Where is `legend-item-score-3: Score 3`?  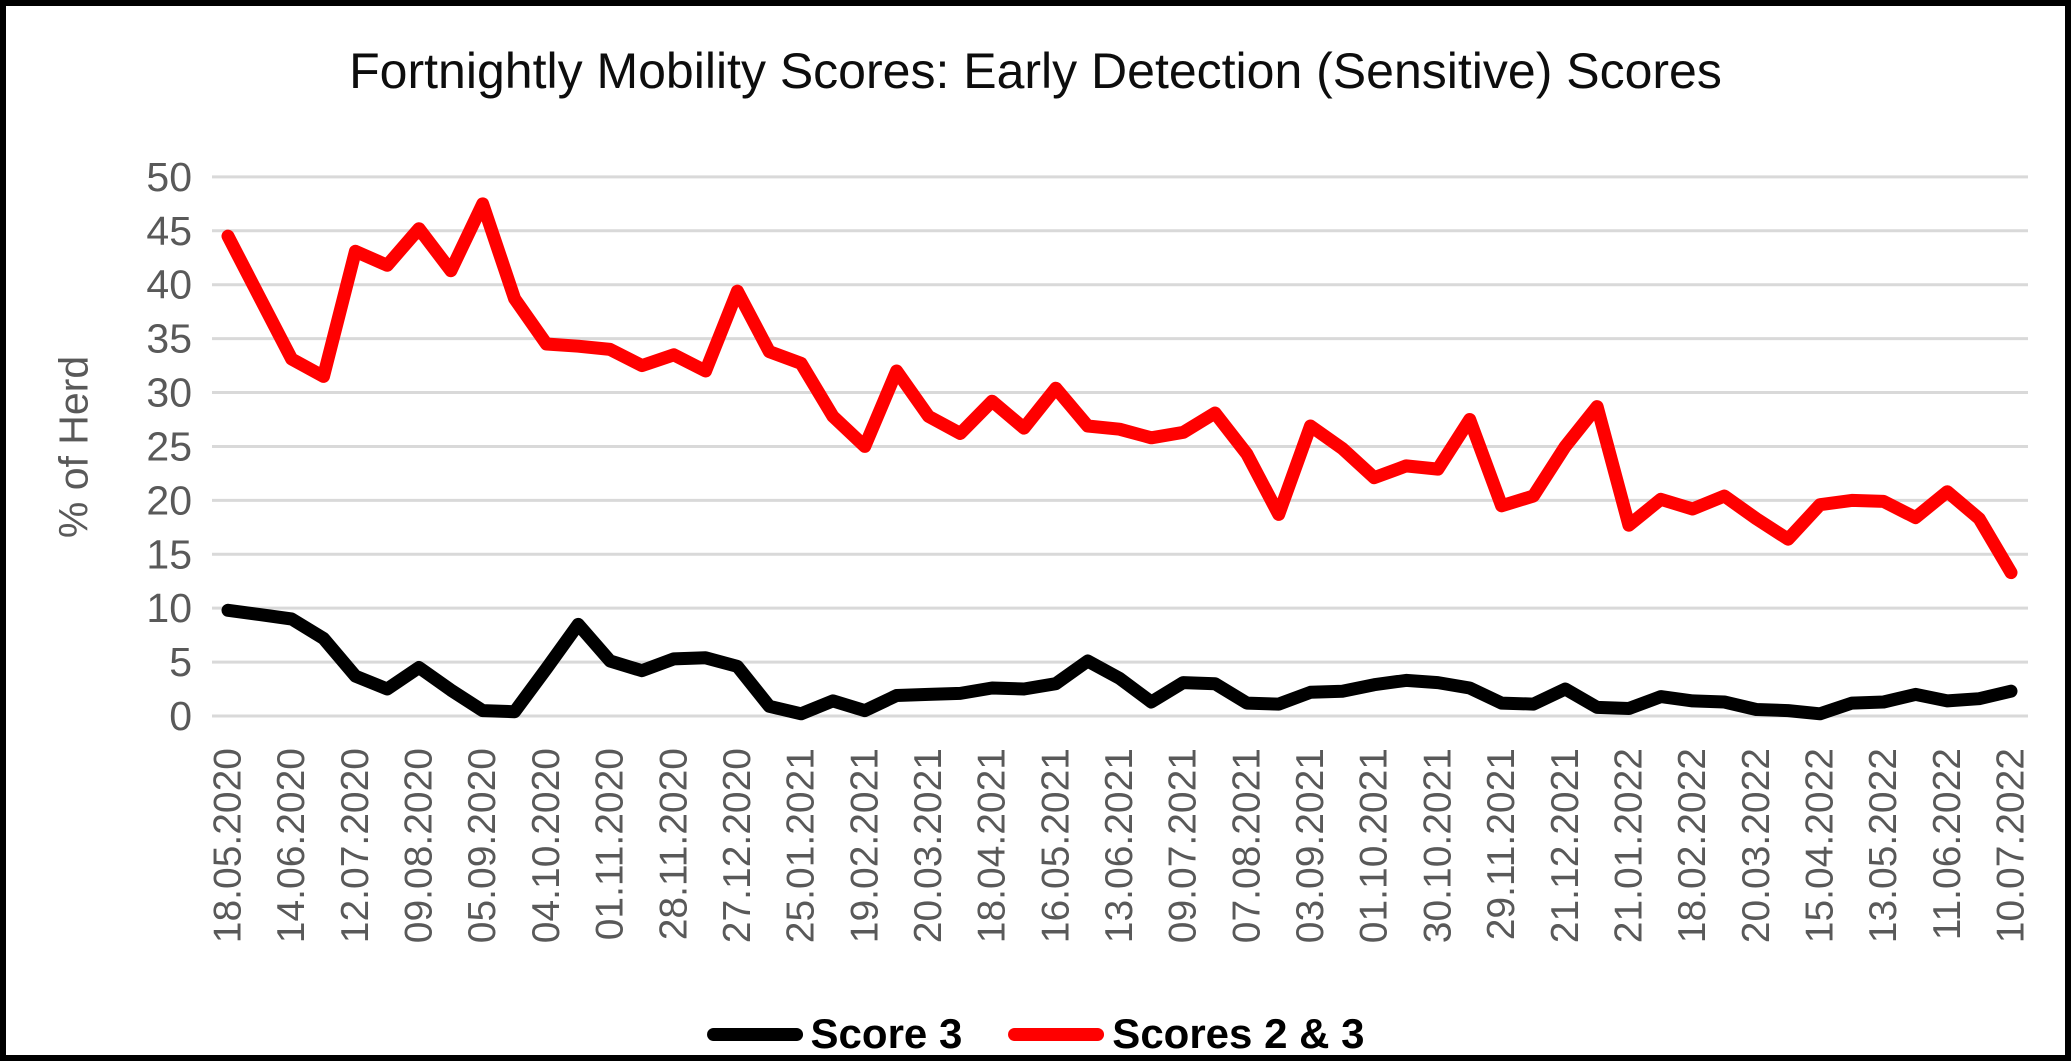 legend-item-score-3: Score 3 is located at coordinates (834, 1034).